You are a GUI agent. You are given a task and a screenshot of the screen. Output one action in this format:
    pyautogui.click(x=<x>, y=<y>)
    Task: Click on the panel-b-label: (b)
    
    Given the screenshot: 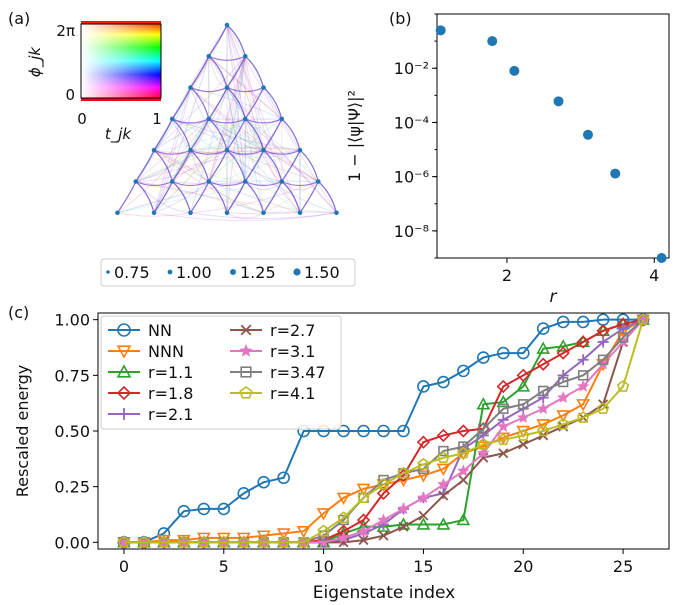 What is the action you would take?
    pyautogui.click(x=400, y=18)
    